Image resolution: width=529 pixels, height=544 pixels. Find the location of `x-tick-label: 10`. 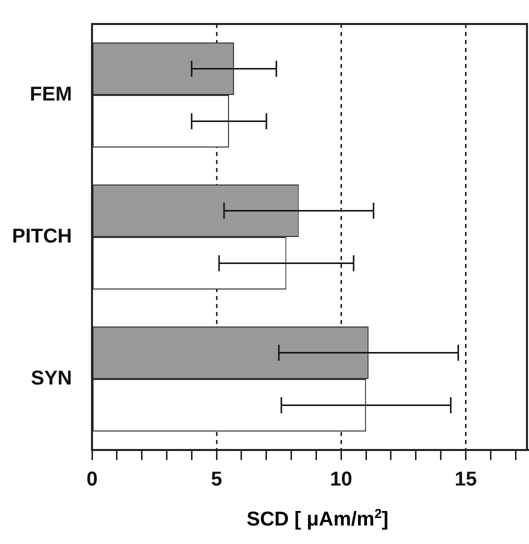

x-tick-label: 10 is located at coordinates (341, 479).